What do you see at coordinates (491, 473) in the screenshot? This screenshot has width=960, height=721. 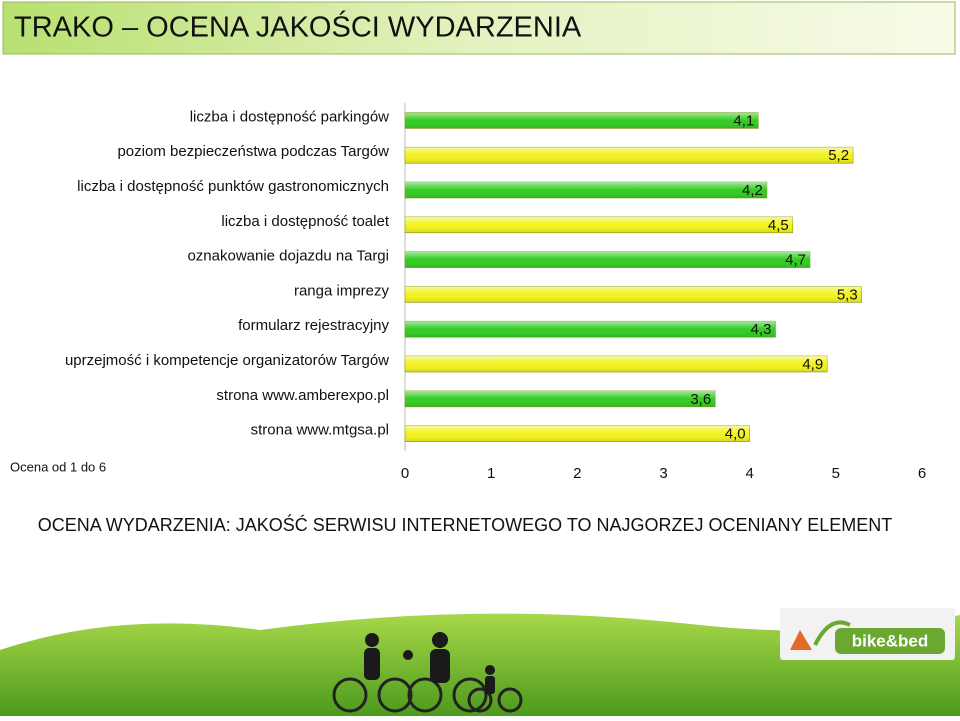 I see `x-tick-label: 1` at bounding box center [491, 473].